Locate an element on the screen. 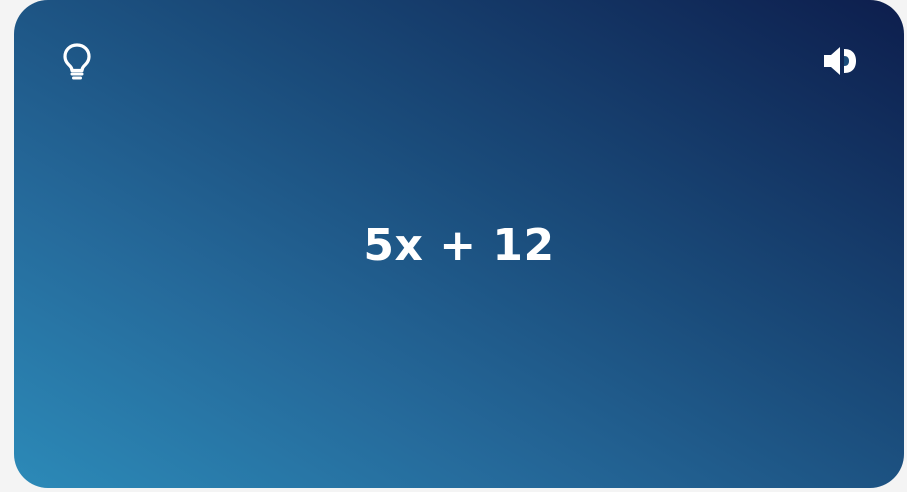 The image size is (907, 492). hint-button is located at coordinates (77, 61).